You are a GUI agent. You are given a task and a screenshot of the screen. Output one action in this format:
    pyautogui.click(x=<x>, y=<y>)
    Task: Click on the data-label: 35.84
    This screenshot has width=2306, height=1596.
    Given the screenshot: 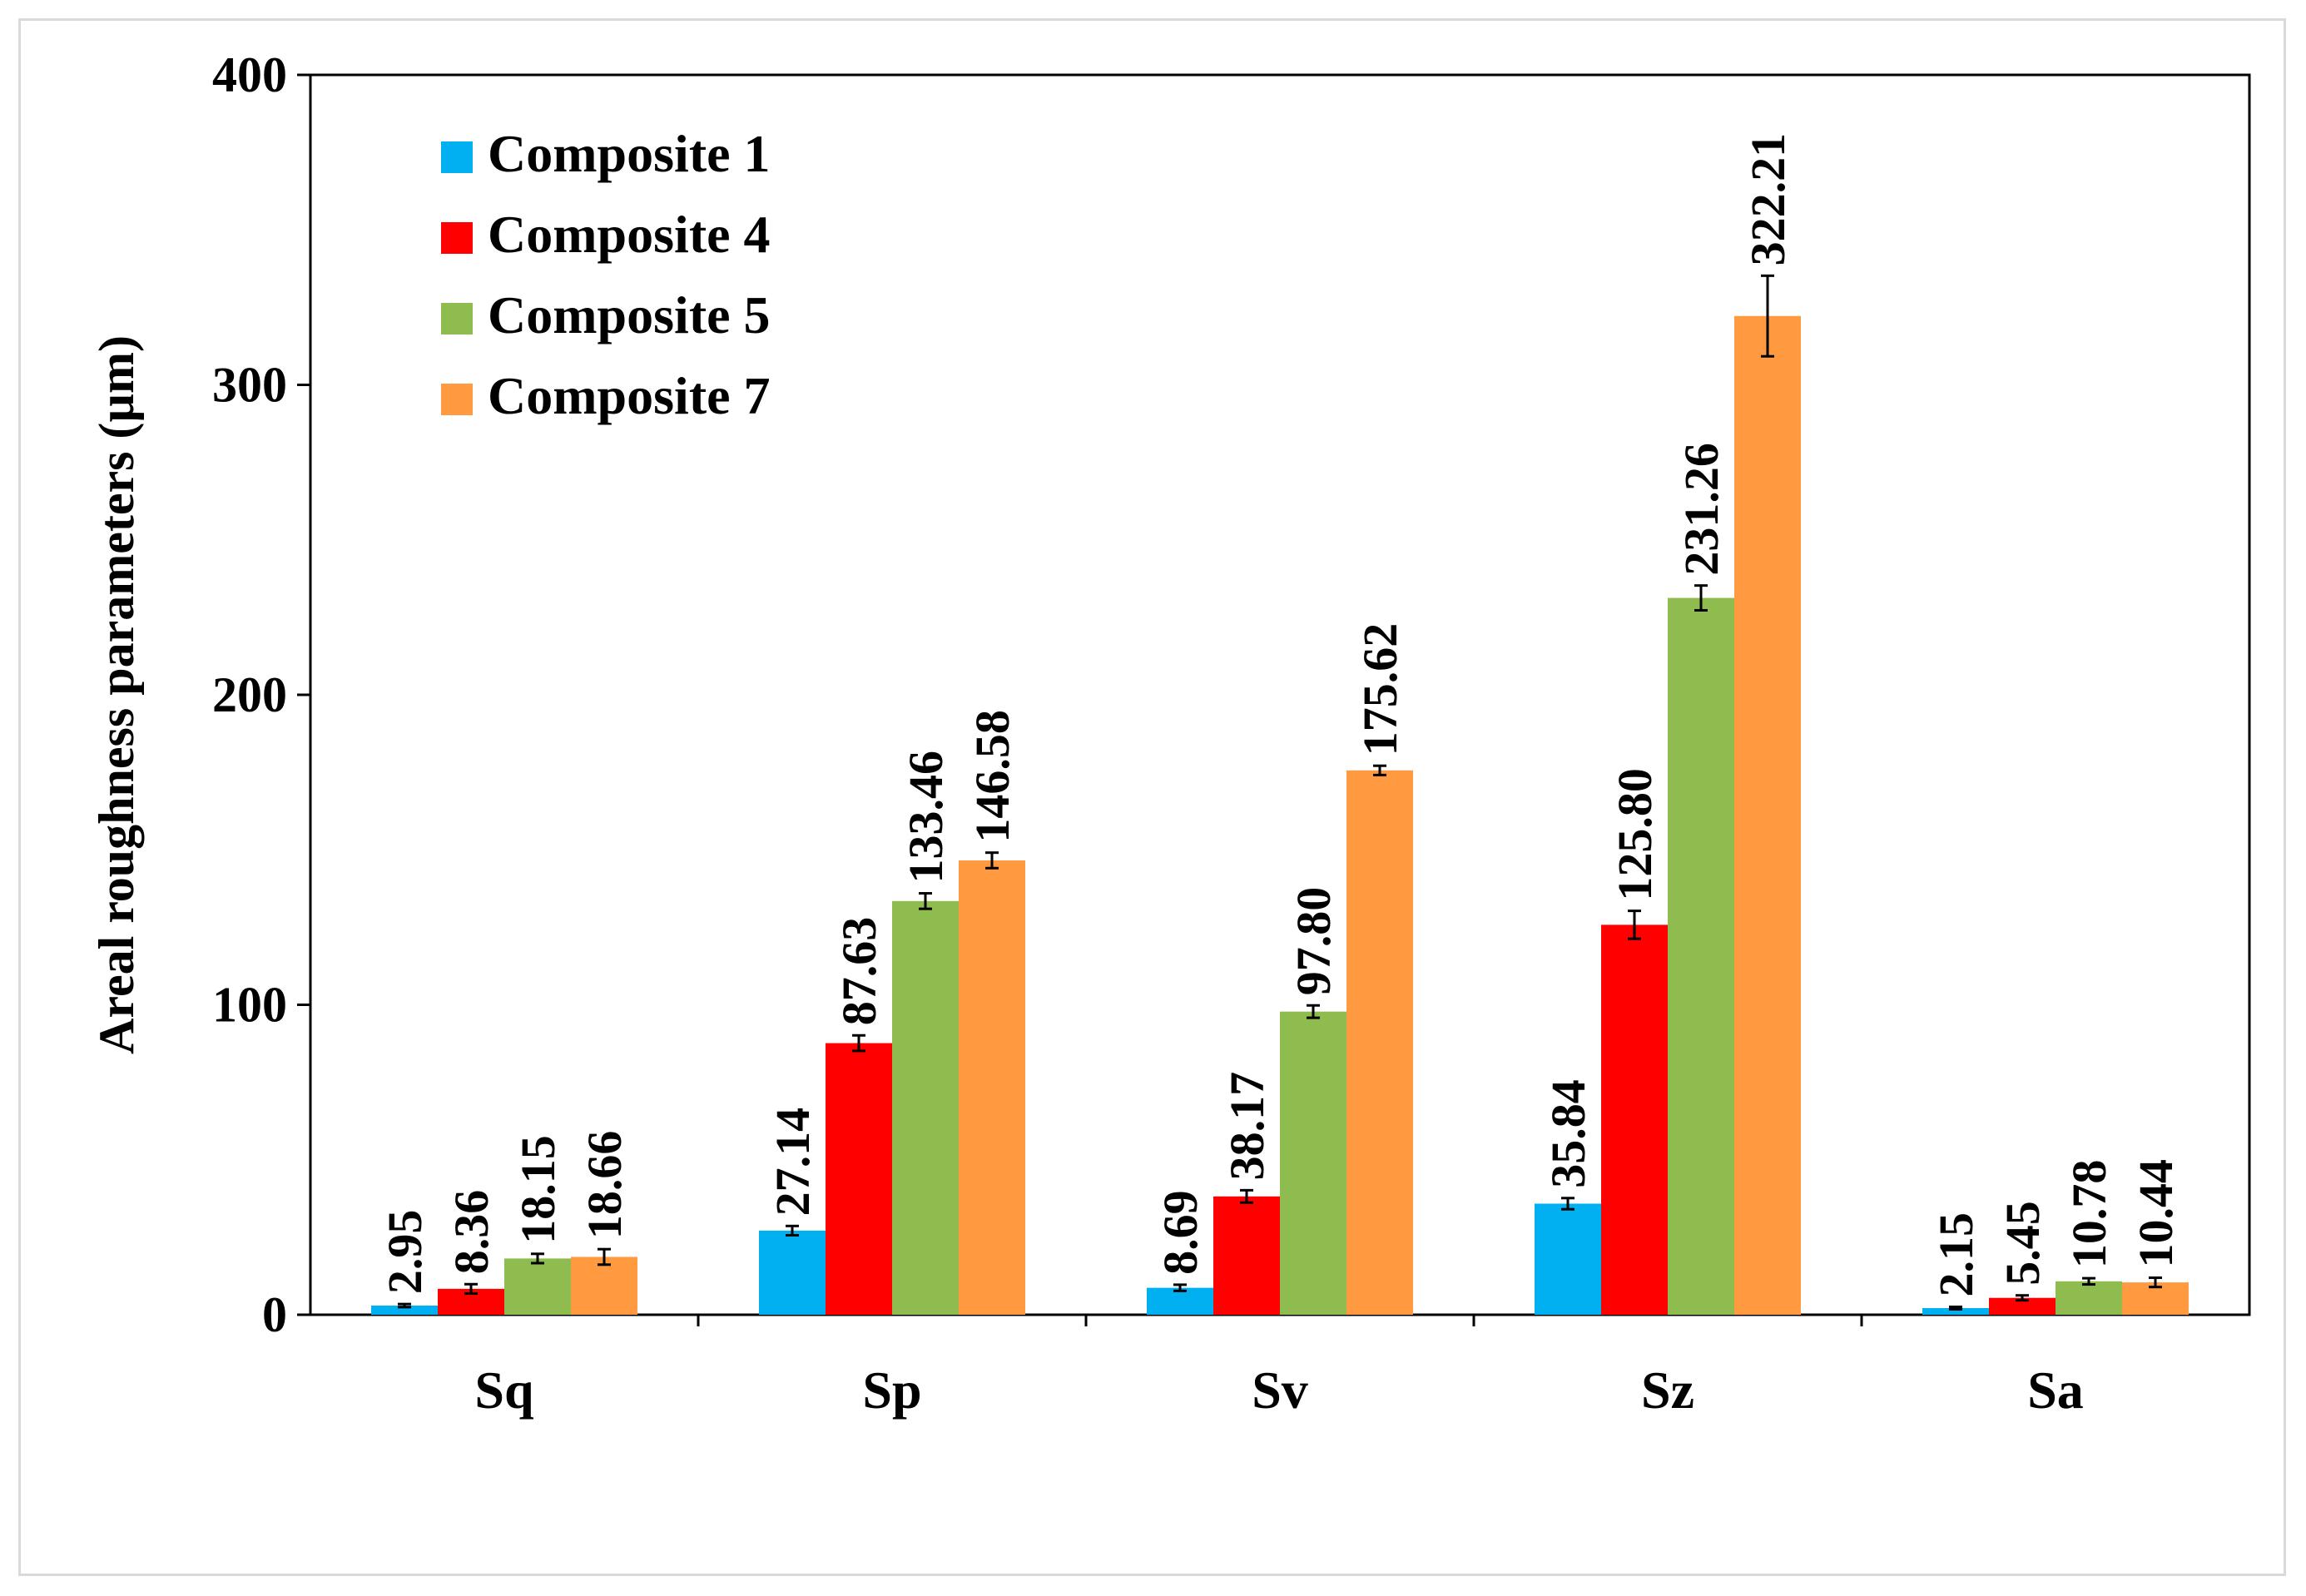 What is the action you would take?
    pyautogui.click(x=1568, y=1133)
    